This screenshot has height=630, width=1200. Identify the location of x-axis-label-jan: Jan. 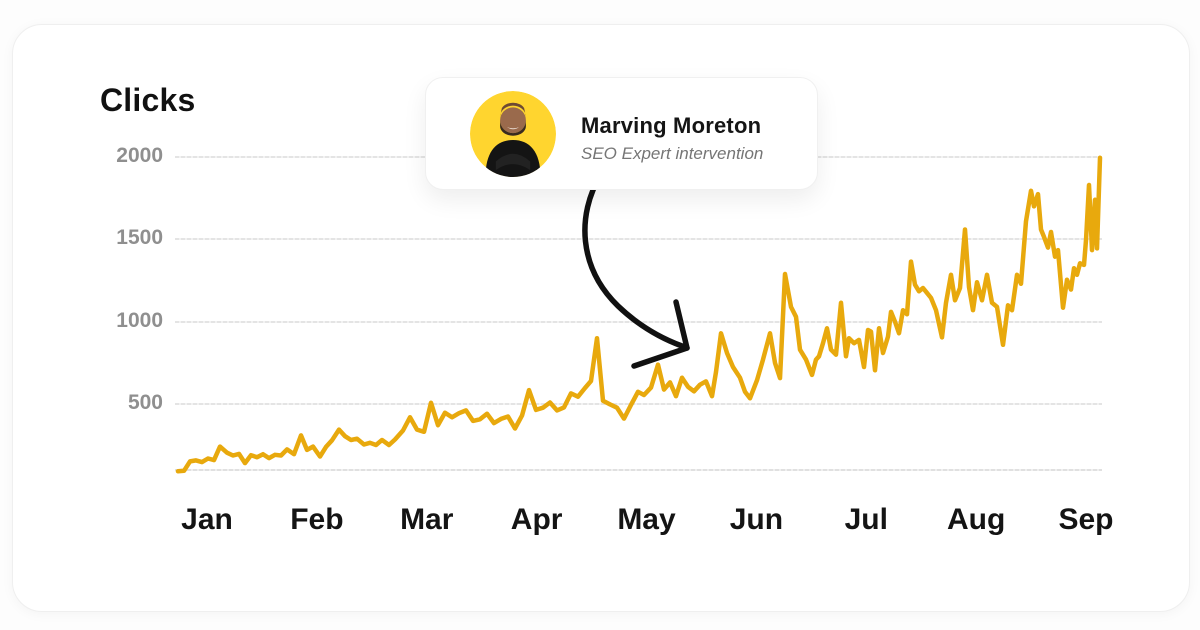
(207, 519).